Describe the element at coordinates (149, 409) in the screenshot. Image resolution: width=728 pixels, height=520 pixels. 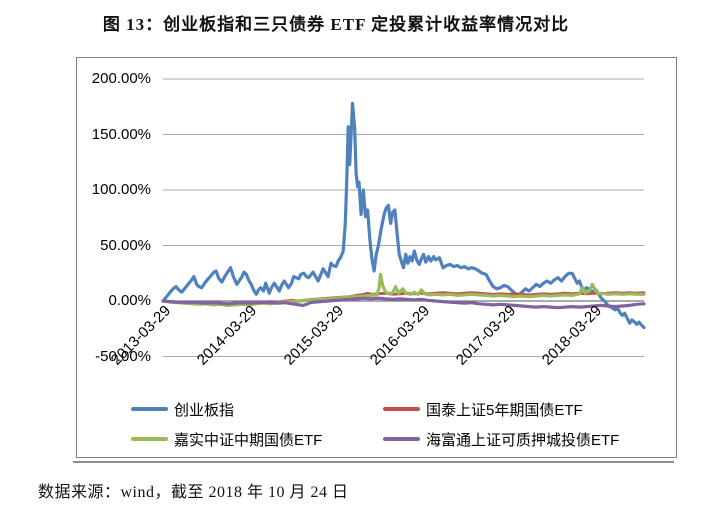
I see `legend-swatch-chinext` at that location.